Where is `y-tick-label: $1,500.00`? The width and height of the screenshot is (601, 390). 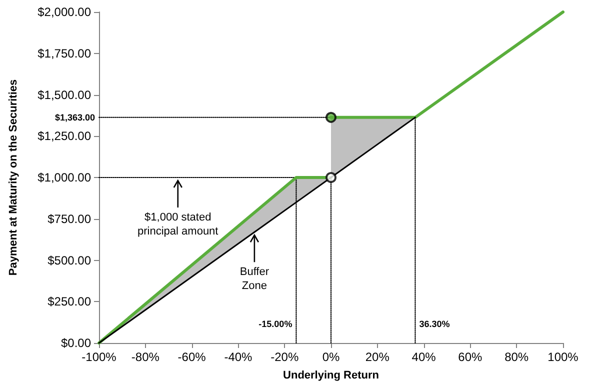
y-tick-label: $1,500.00 is located at coordinates (65, 95).